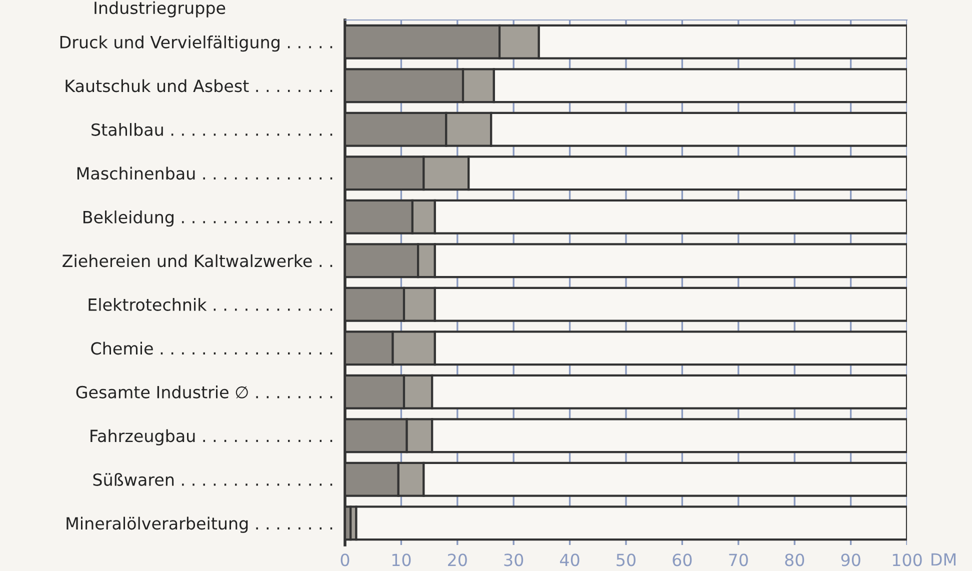  What do you see at coordinates (944, 559) in the screenshot?
I see `x-axis-title: DM` at bounding box center [944, 559].